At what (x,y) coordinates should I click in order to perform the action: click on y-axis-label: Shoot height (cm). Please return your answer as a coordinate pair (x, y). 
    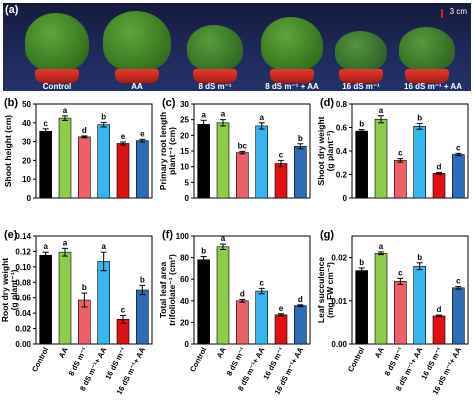
    Looking at the image, I should click on (8, 151).